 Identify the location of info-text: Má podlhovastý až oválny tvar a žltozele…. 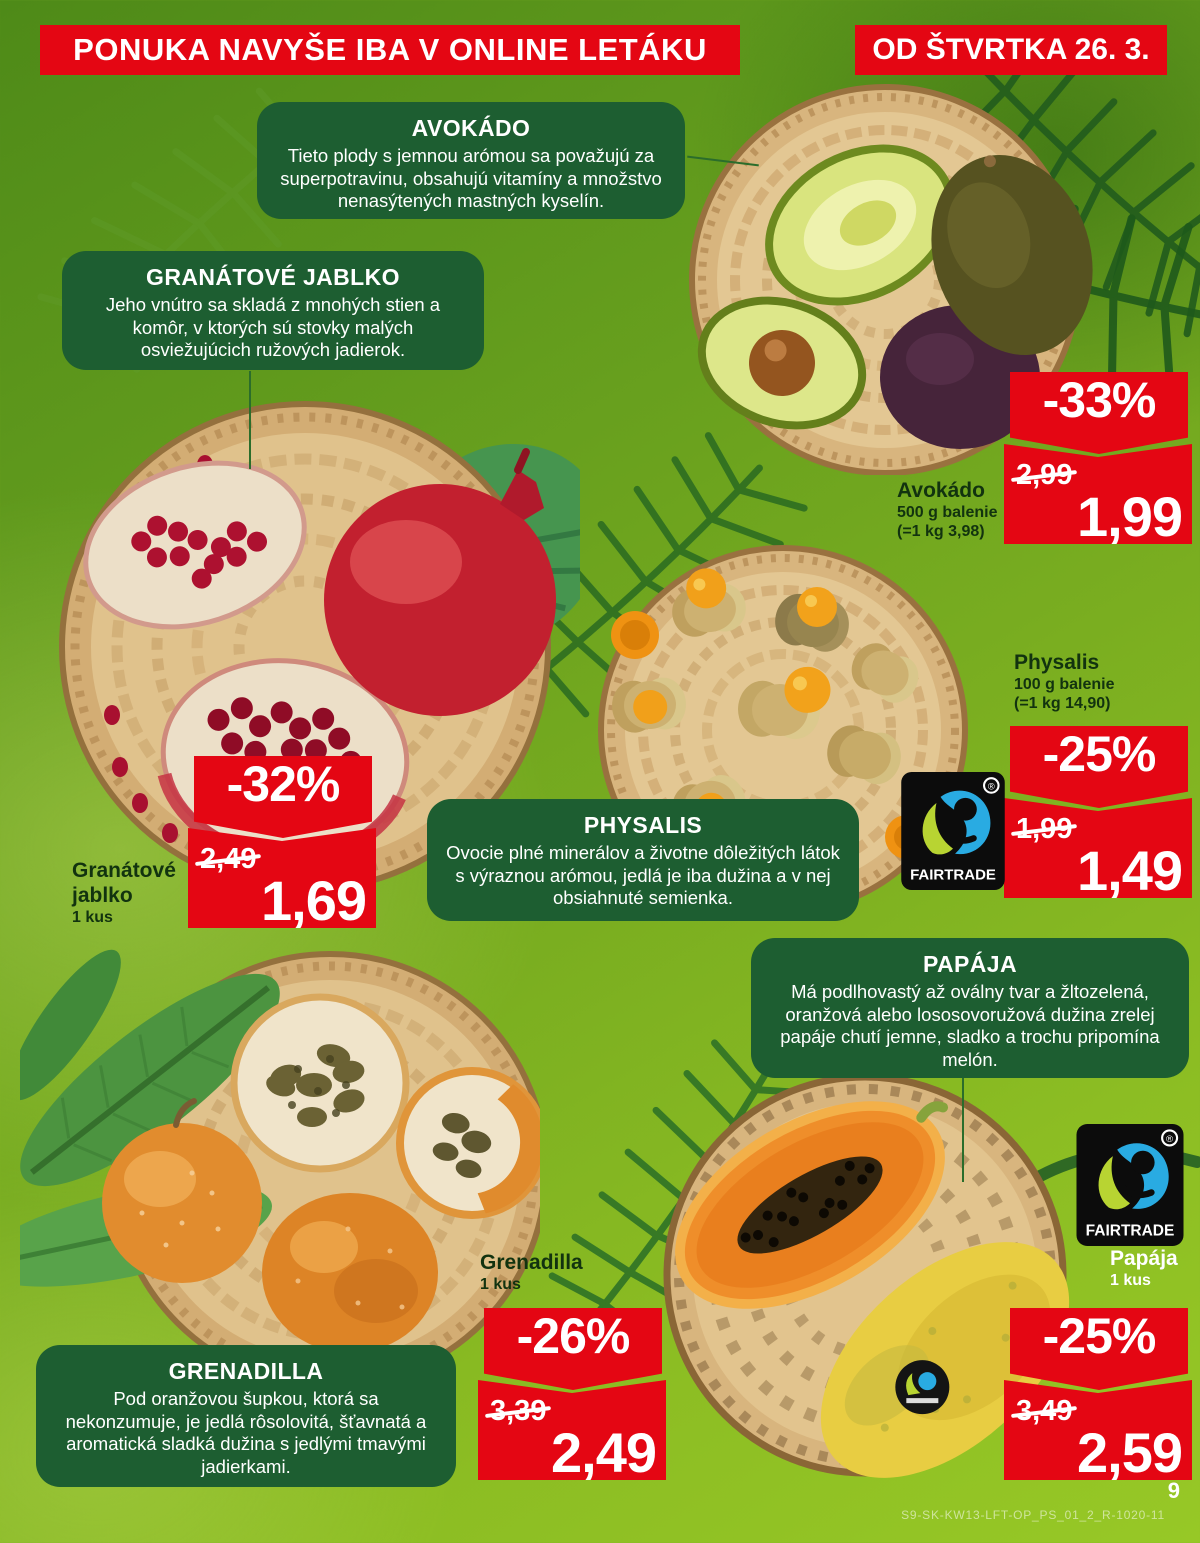
(970, 1025).